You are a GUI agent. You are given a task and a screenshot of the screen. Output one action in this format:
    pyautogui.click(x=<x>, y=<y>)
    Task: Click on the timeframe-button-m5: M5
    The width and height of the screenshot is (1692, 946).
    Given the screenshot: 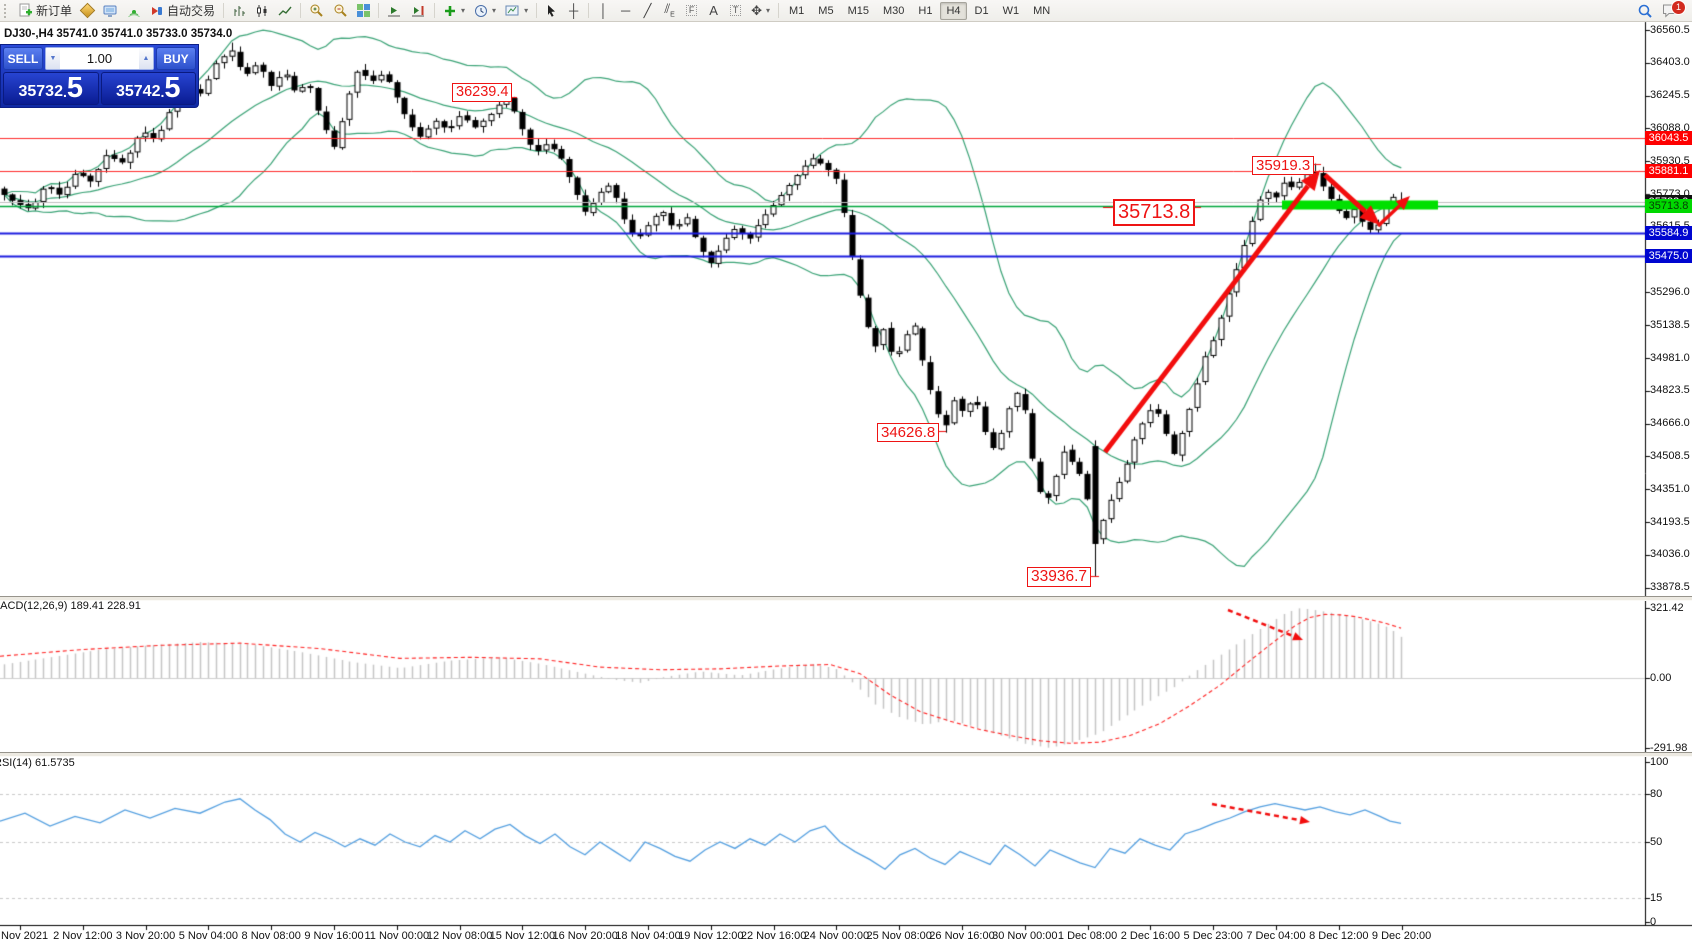 What is the action you would take?
    pyautogui.click(x=825, y=11)
    